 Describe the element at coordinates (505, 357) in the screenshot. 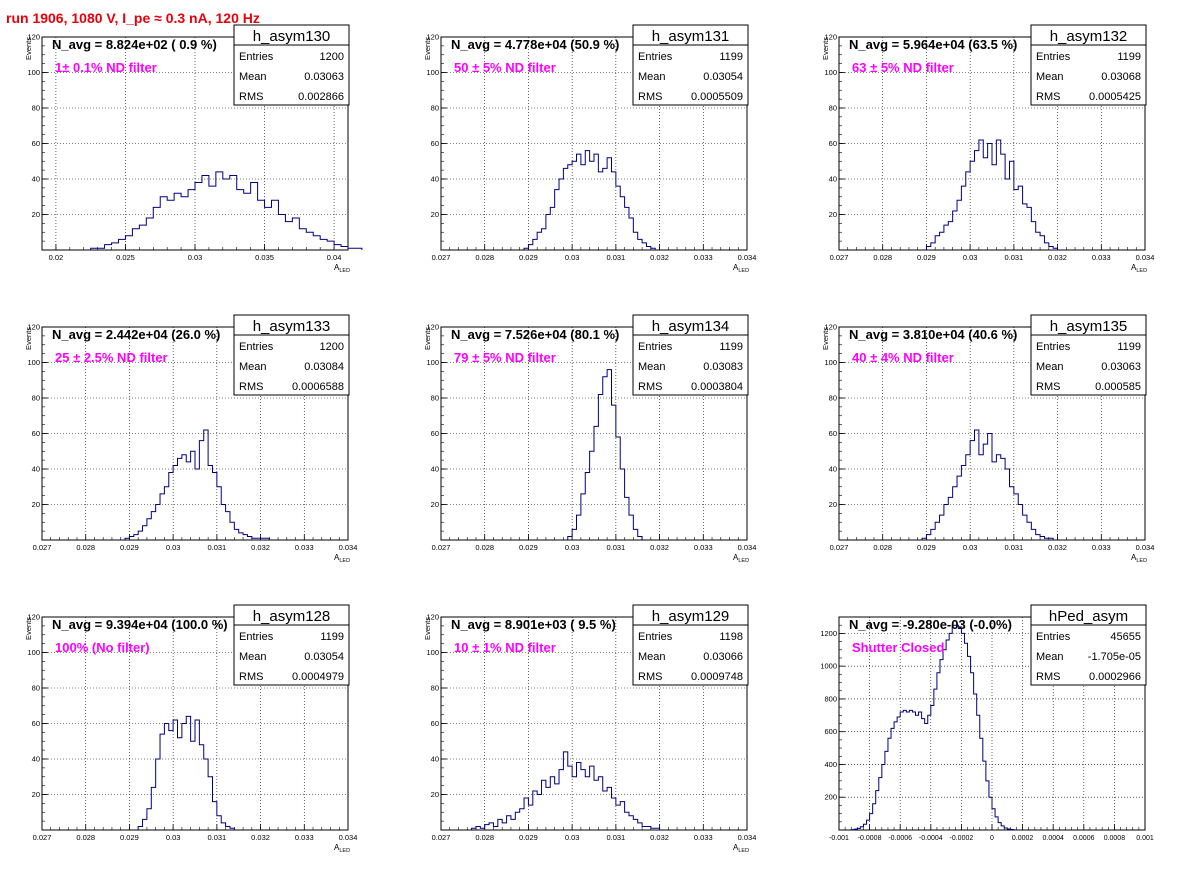

I see `filter-annotation: 79 ± 5% ND filter` at that location.